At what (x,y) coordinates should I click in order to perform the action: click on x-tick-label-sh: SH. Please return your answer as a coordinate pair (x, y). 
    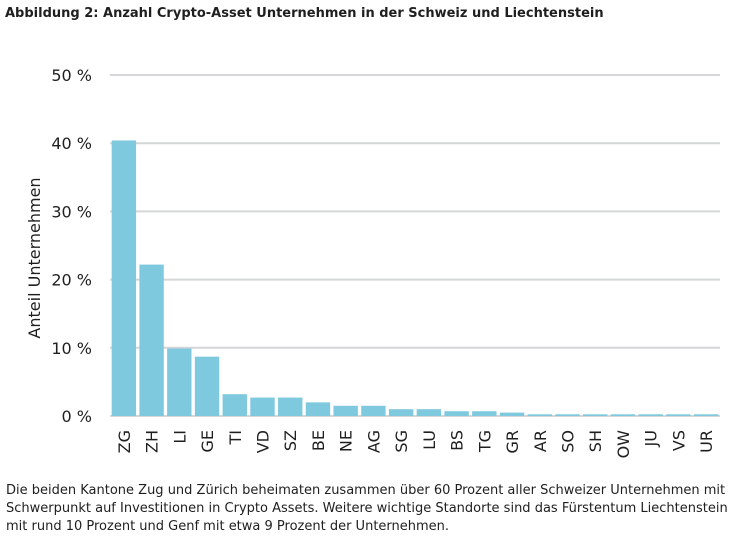
    Looking at the image, I should click on (595, 441).